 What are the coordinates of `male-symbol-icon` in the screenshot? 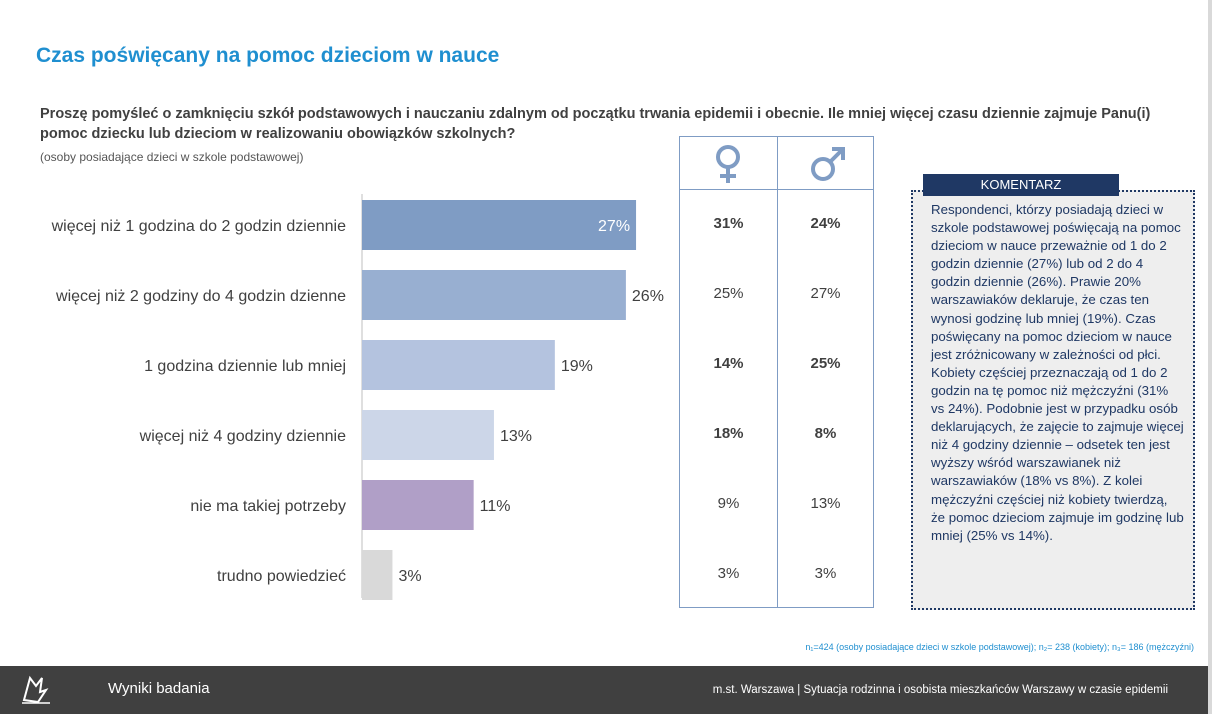 It's located at (828, 164).